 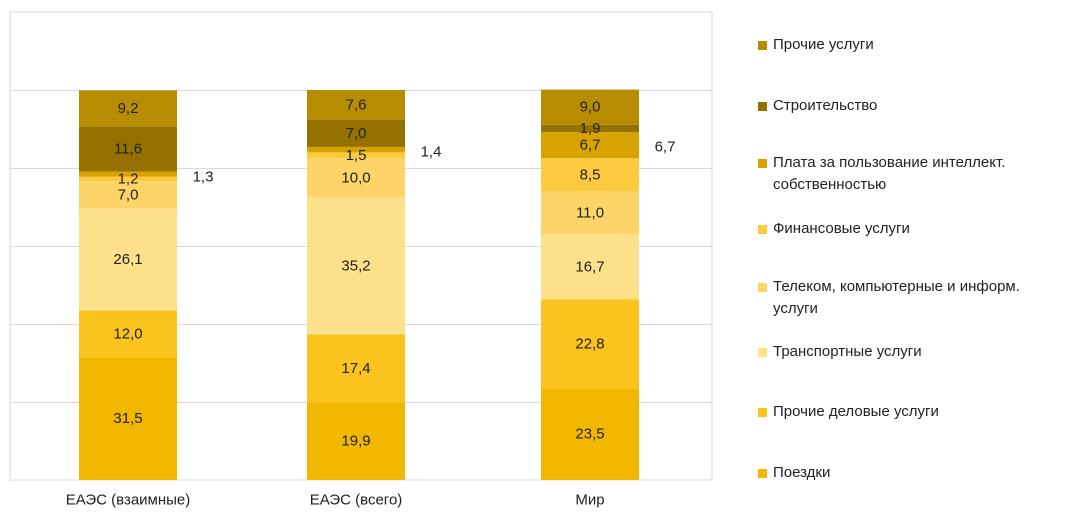 I want to click on x-tick-label: Мир, so click(x=589, y=500).